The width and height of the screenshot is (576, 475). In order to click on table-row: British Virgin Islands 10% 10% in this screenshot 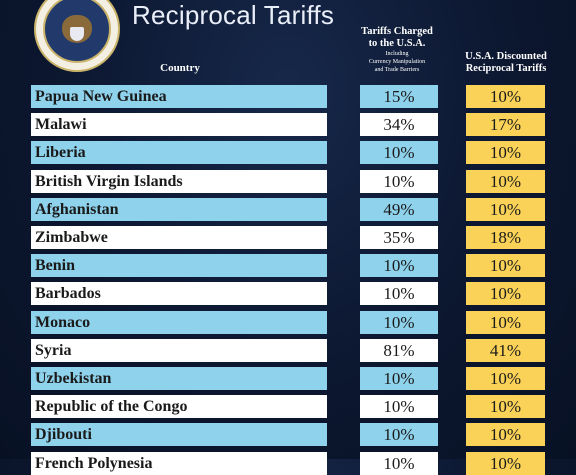, I will do `click(288, 181)`.